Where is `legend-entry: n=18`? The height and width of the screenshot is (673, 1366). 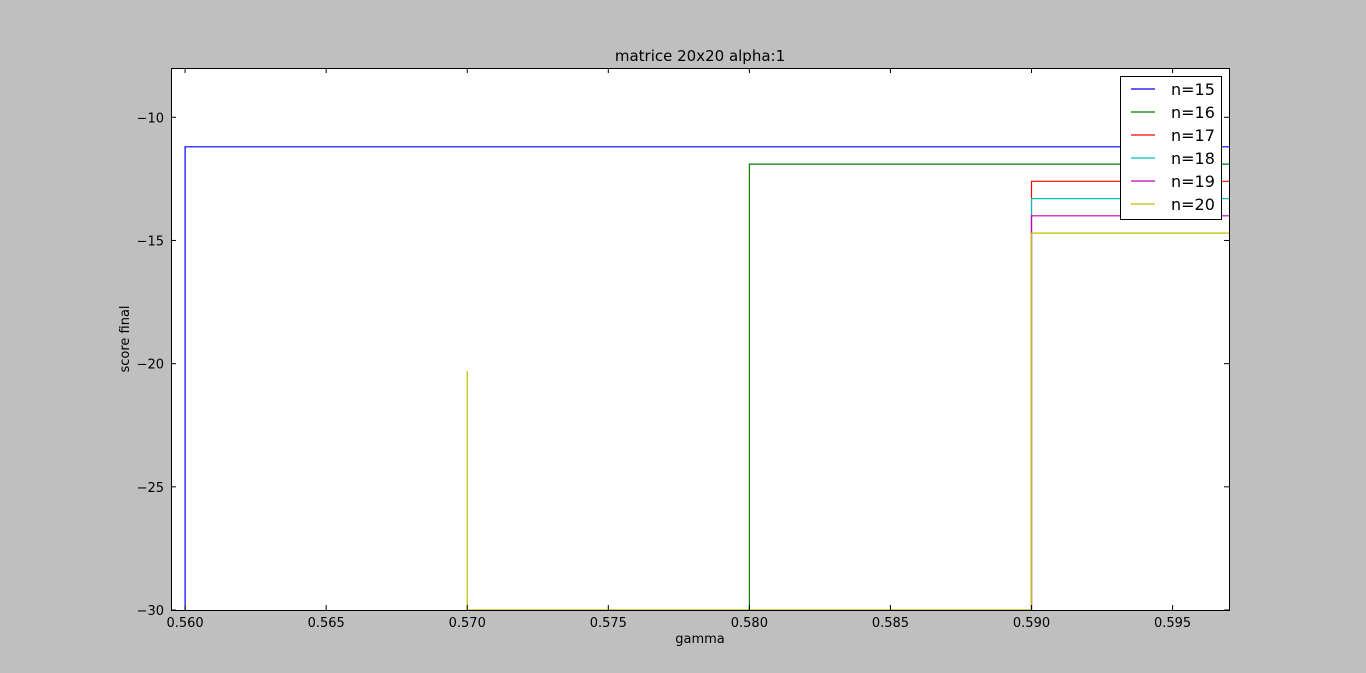 legend-entry: n=18 is located at coordinates (1193, 158).